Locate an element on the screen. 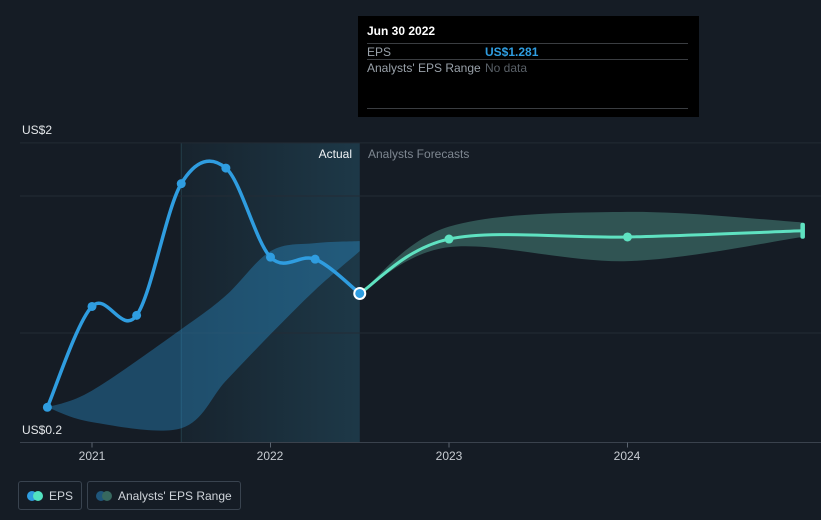 The width and height of the screenshot is (821, 520). tooltip-range-label: Analysts' EPS Range is located at coordinates (424, 67).